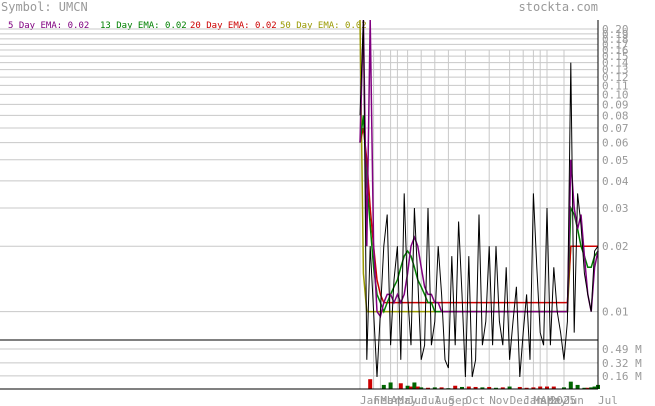  I want to click on price-tick-label: 0.10, so click(615, 94).